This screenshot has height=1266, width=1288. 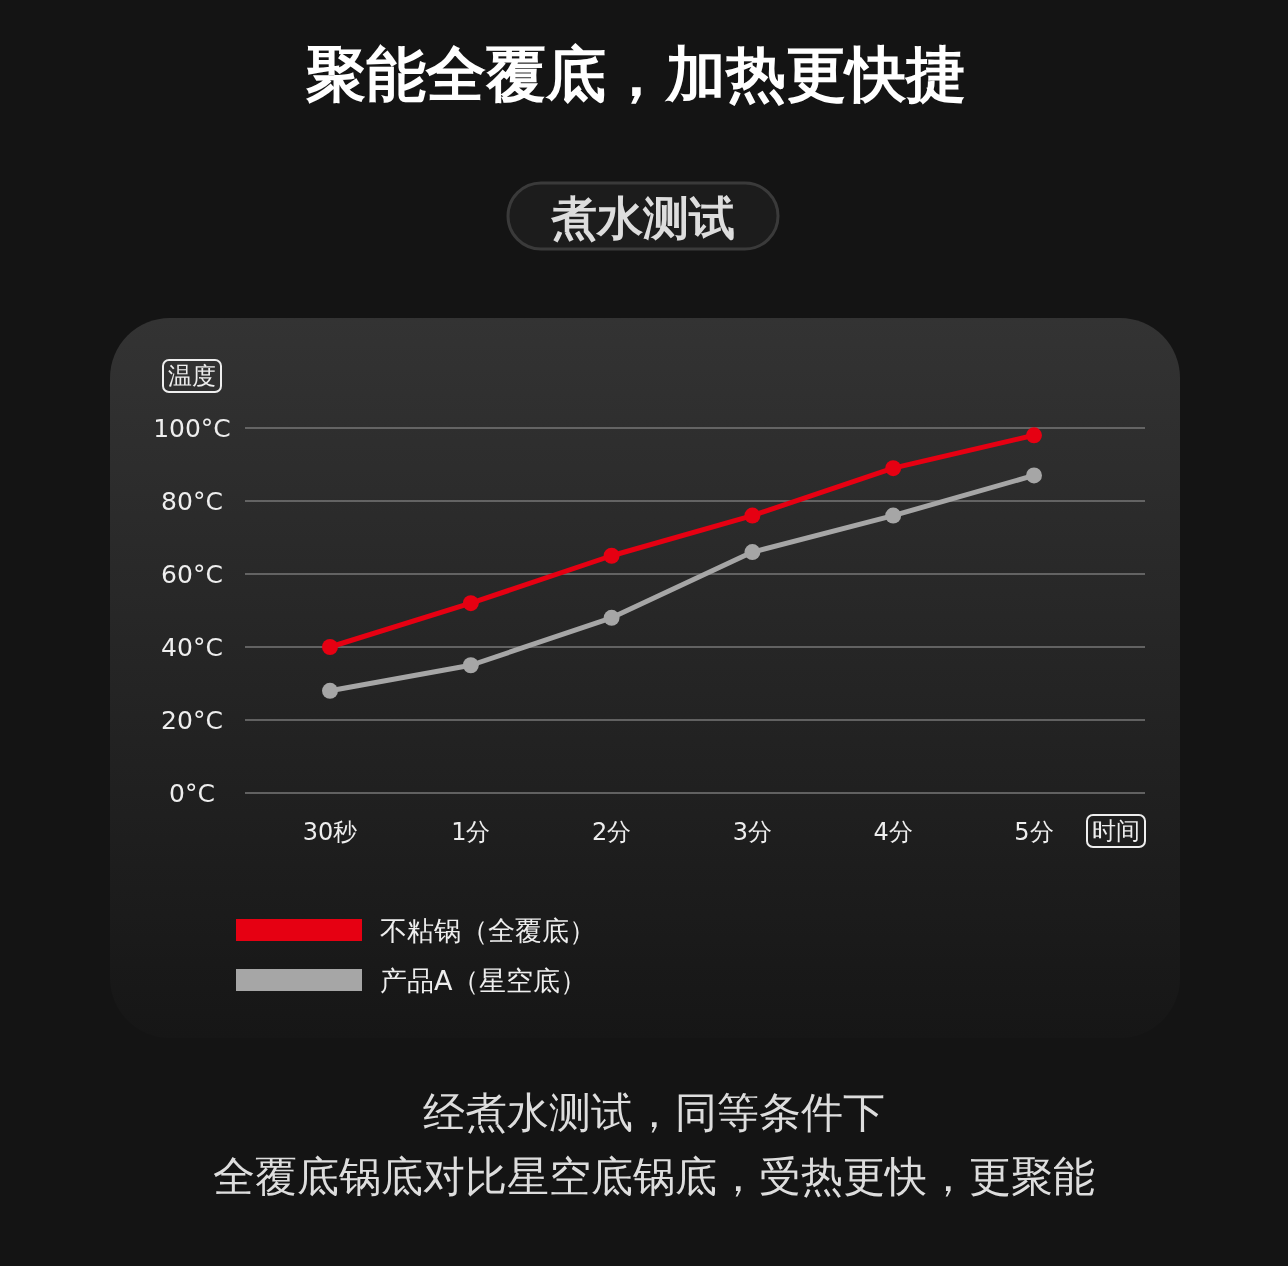 What do you see at coordinates (1116, 831) in the screenshot?
I see `x-axis-title: 时间` at bounding box center [1116, 831].